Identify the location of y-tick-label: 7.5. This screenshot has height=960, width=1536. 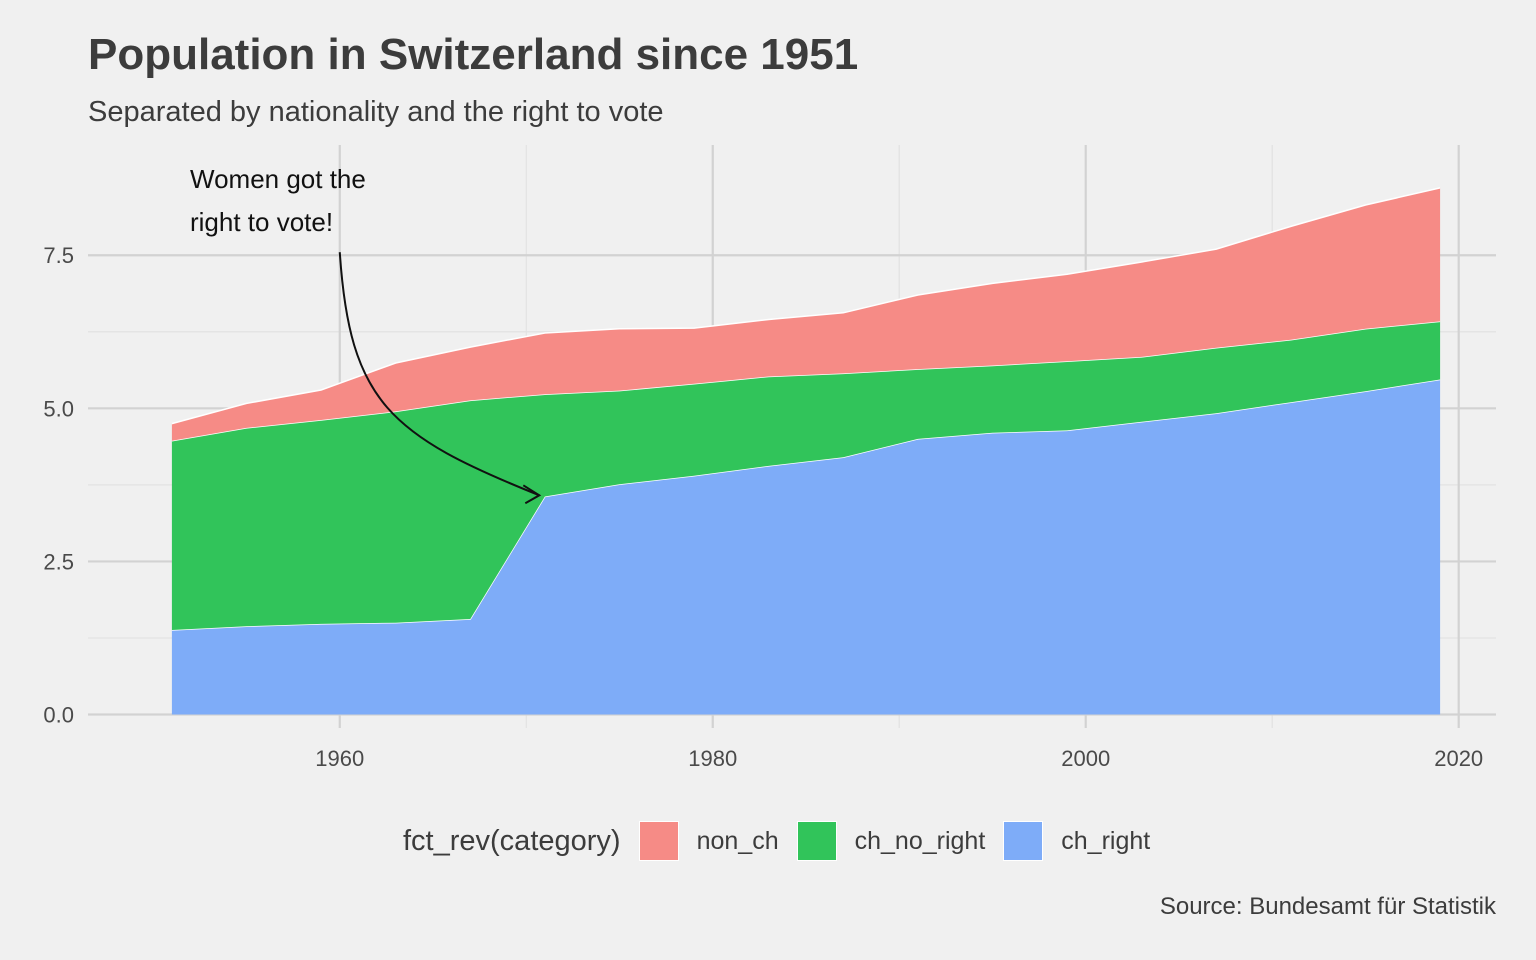
(58, 255).